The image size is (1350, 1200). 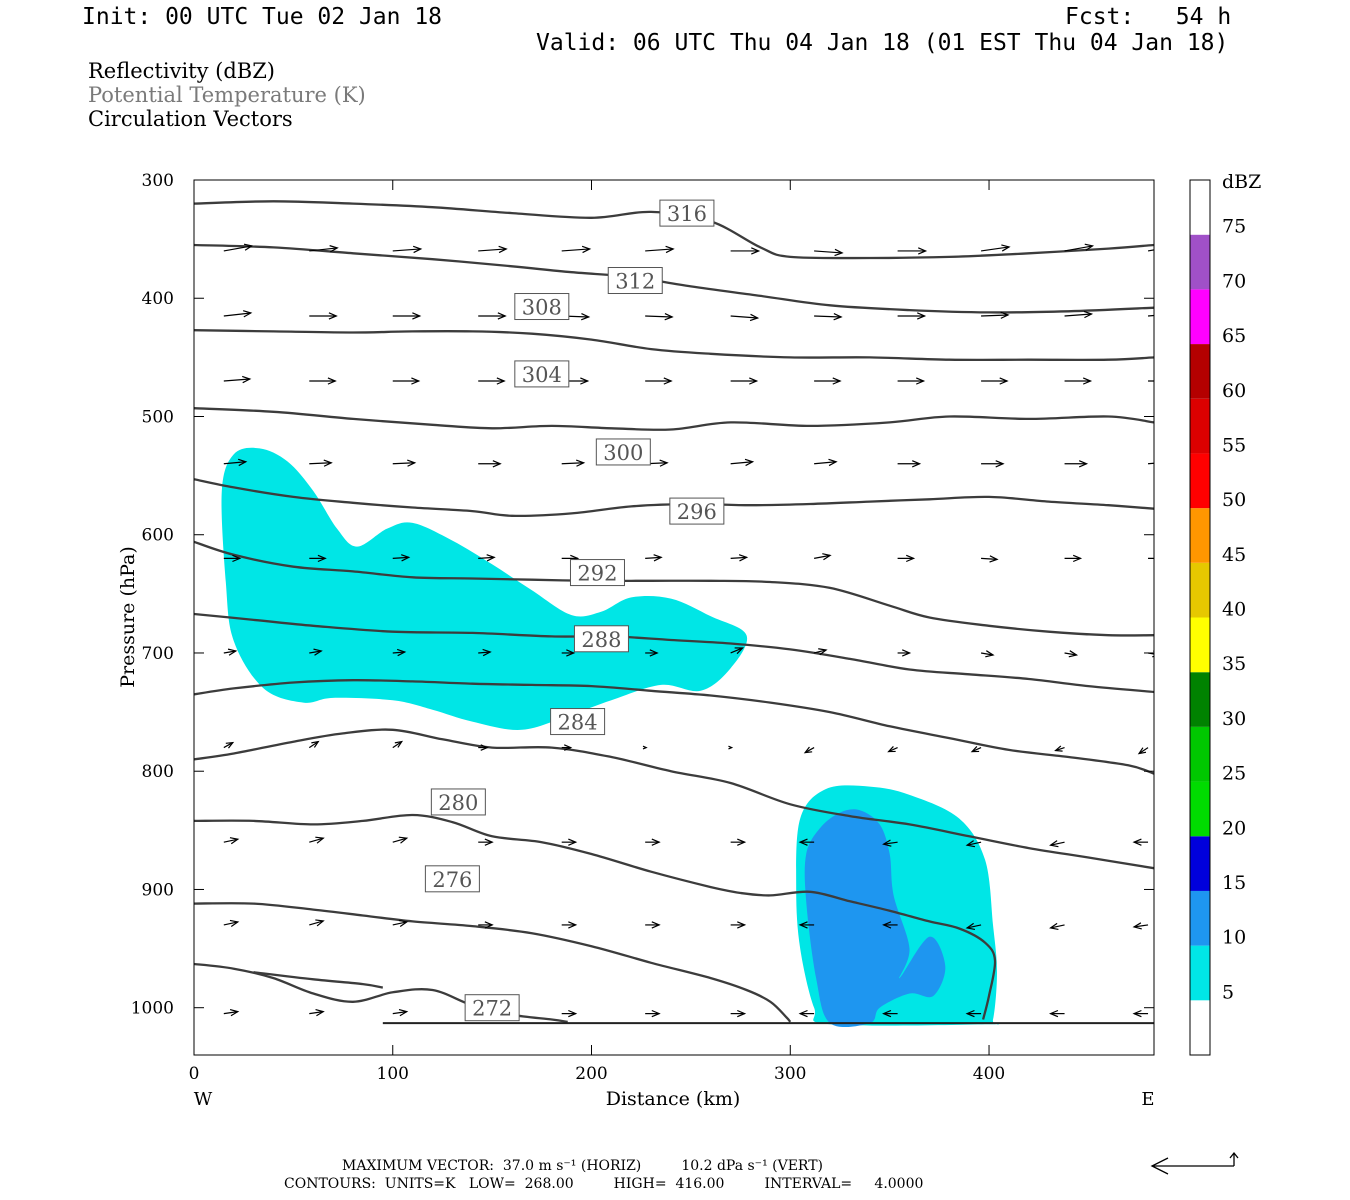 I want to click on colorbar-label-20: 20, so click(x=1234, y=828).